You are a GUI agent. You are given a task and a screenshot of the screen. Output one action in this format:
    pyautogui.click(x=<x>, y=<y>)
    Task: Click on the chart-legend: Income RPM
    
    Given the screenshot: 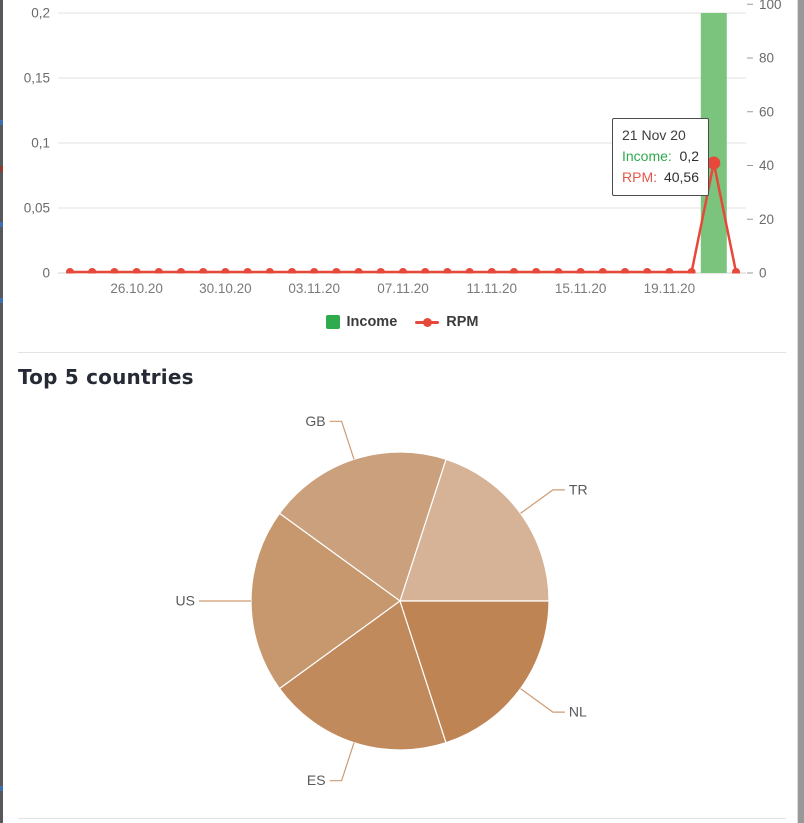 What is the action you would take?
    pyautogui.click(x=402, y=322)
    